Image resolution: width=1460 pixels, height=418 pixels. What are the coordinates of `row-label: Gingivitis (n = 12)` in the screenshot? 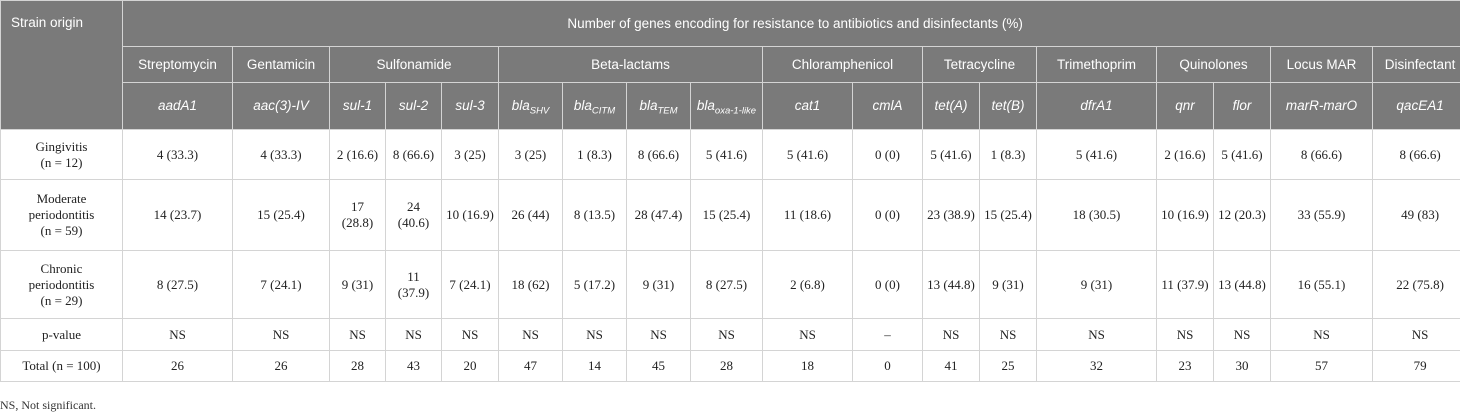 It's located at (61, 154).